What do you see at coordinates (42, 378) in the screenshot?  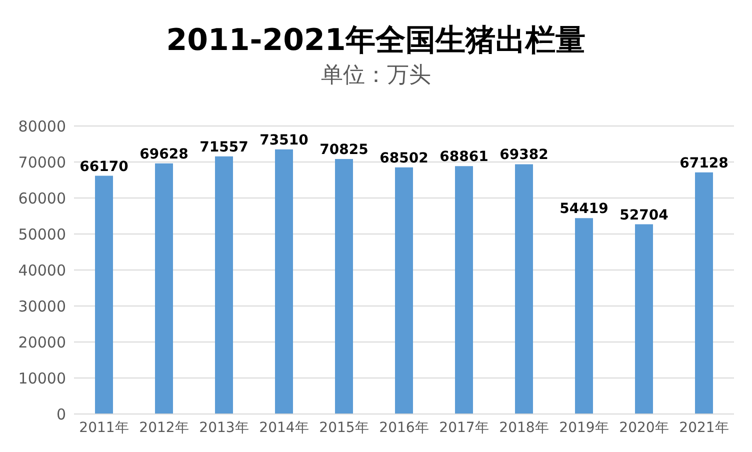 I see `y-tick-label: 10000` at bounding box center [42, 378].